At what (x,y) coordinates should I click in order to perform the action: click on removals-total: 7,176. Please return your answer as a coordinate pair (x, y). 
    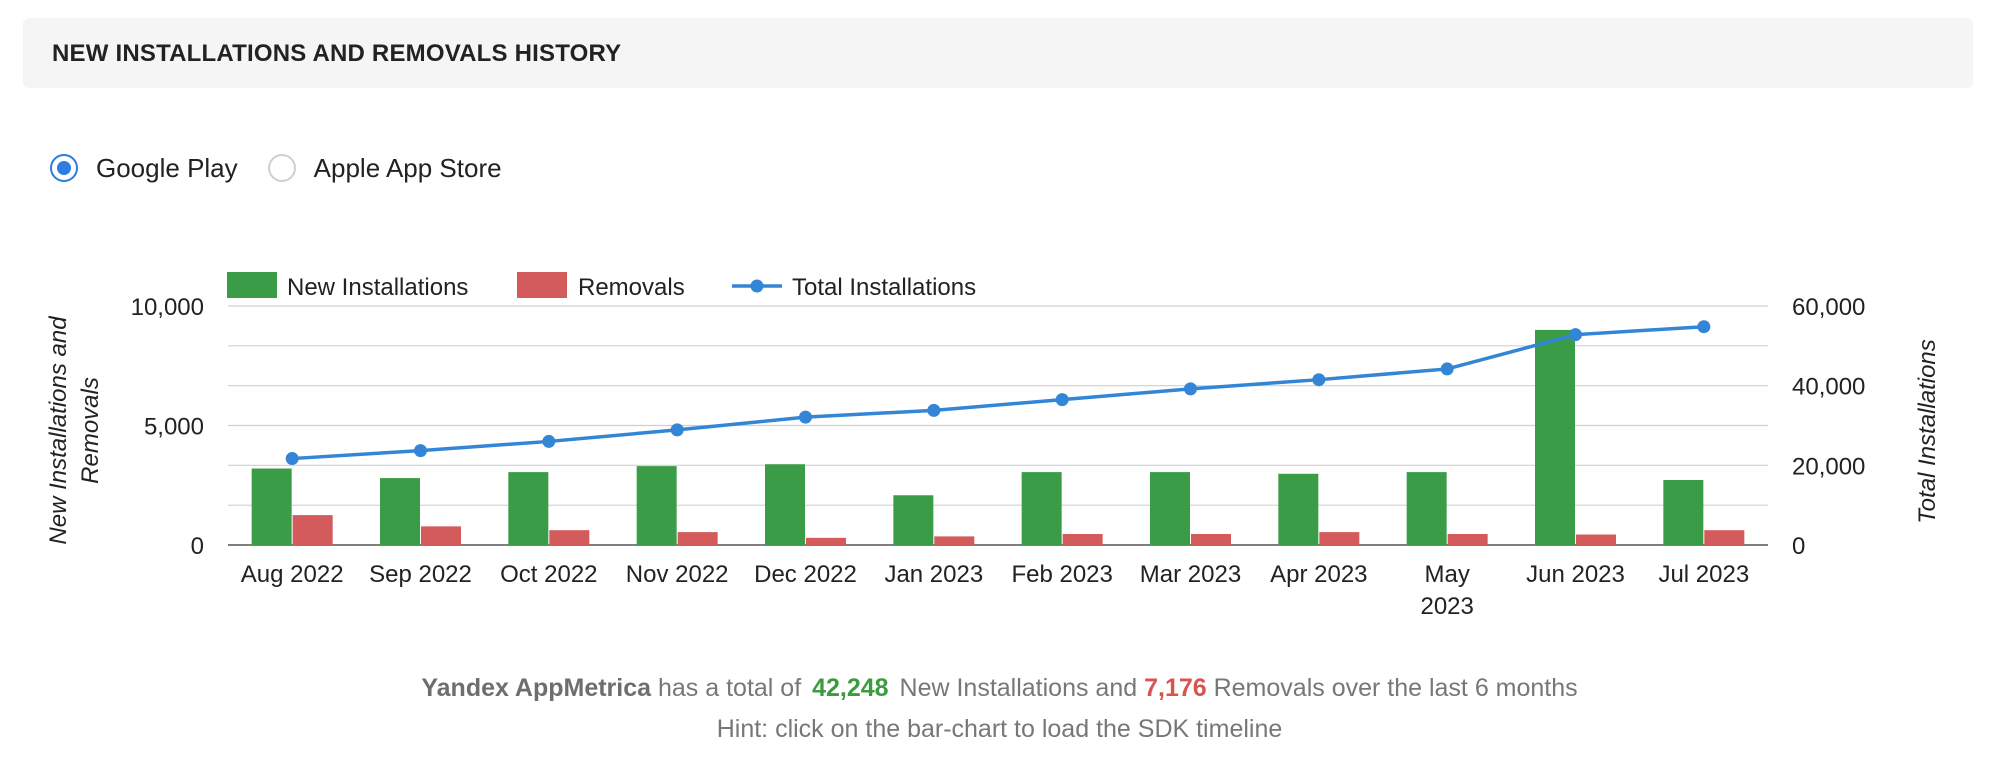
    Looking at the image, I should click on (1175, 688).